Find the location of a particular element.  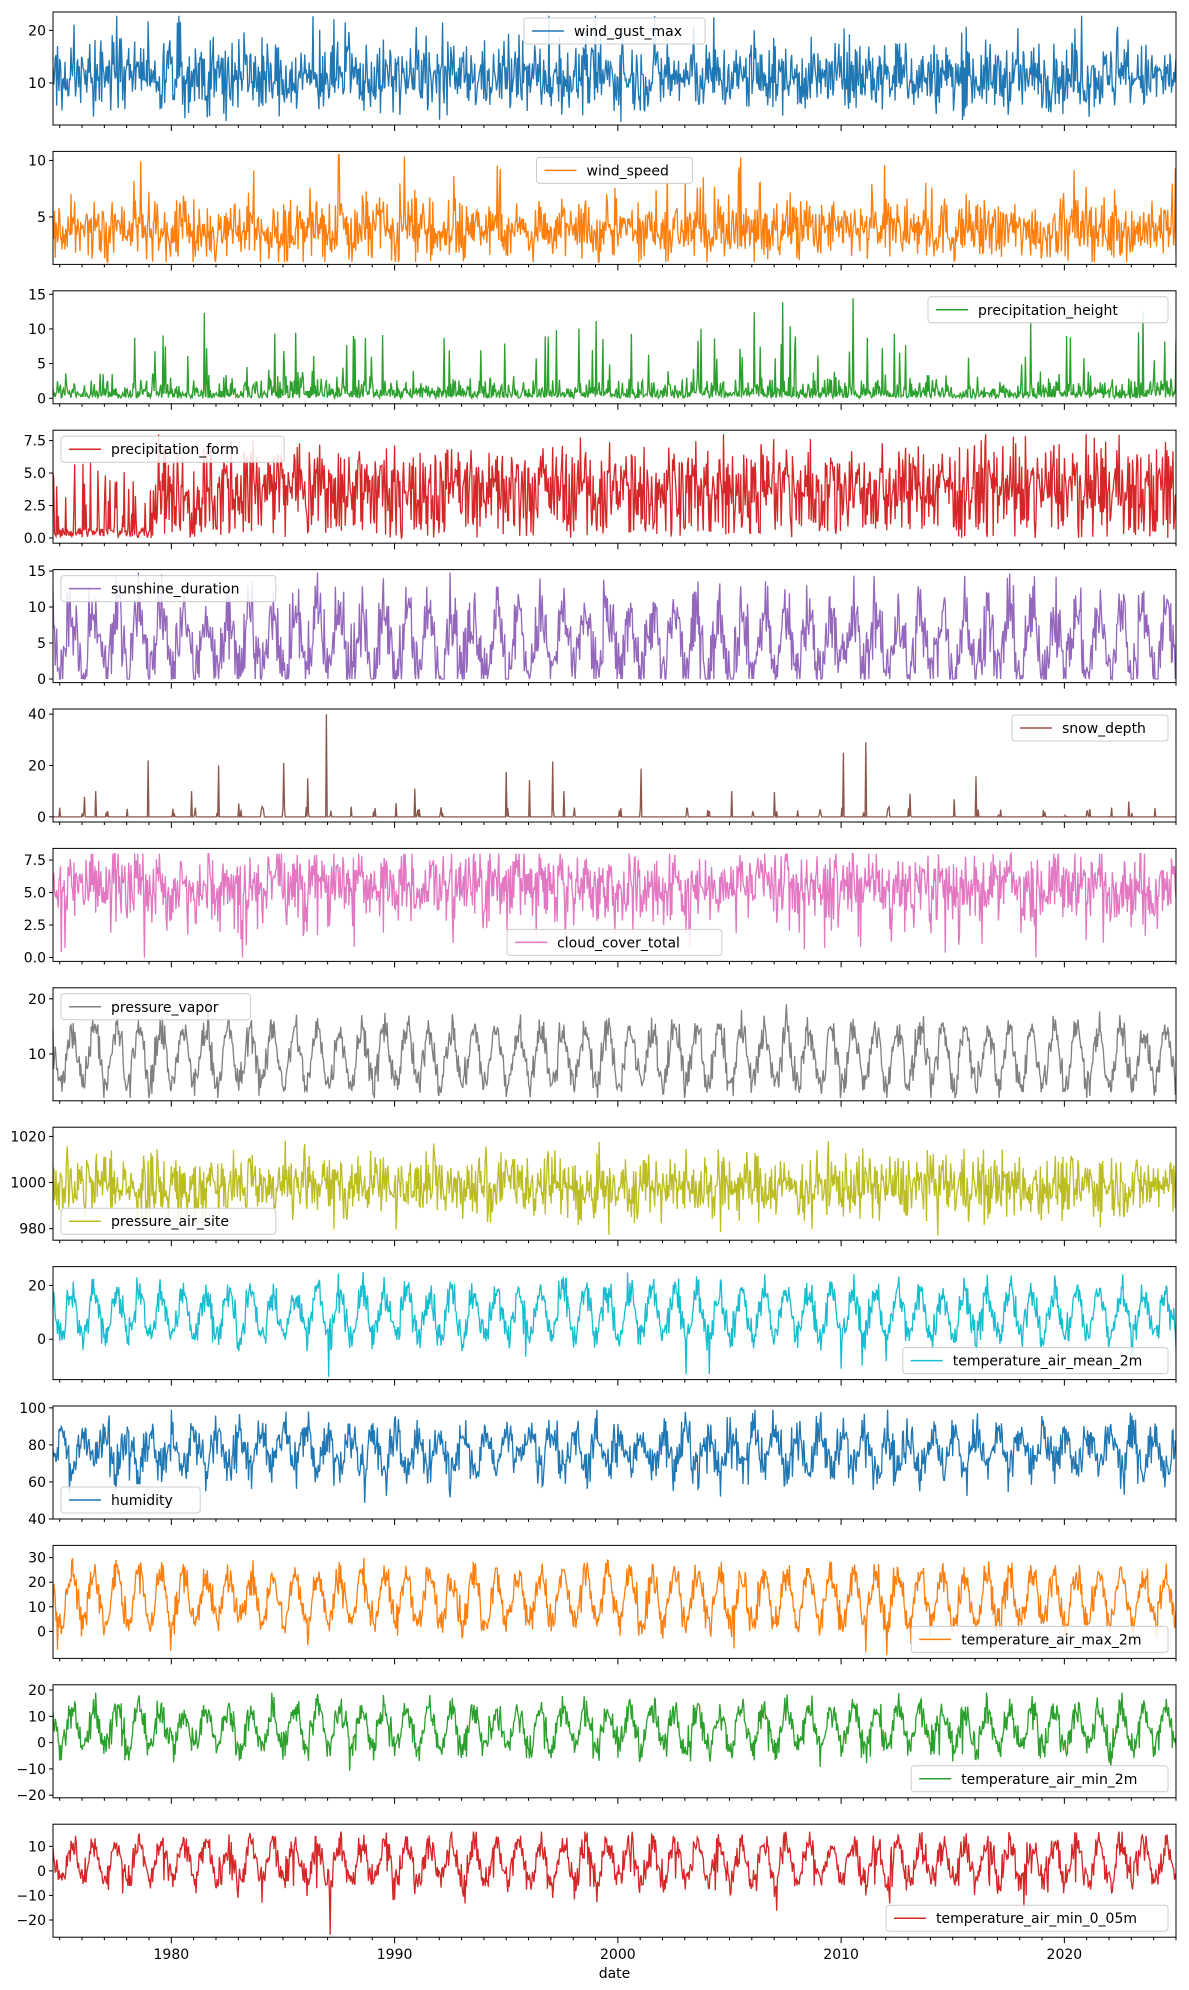

subplot-pressure-vapor: 10 20 pressure_vapor is located at coordinates (602, 1047).